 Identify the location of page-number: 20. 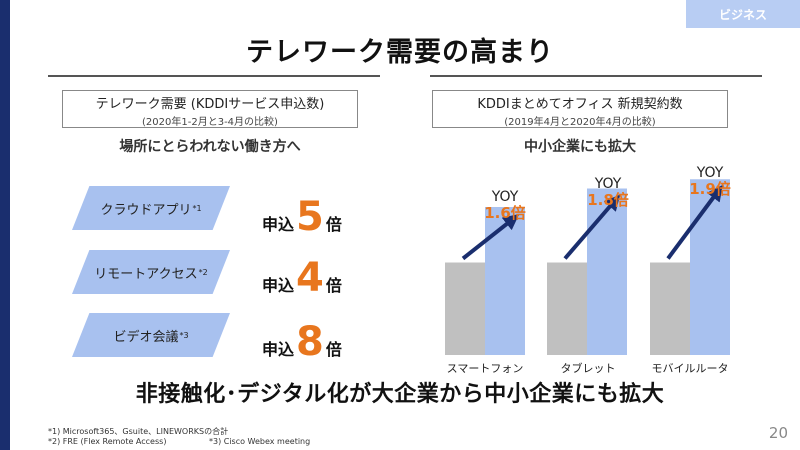
(778, 433).